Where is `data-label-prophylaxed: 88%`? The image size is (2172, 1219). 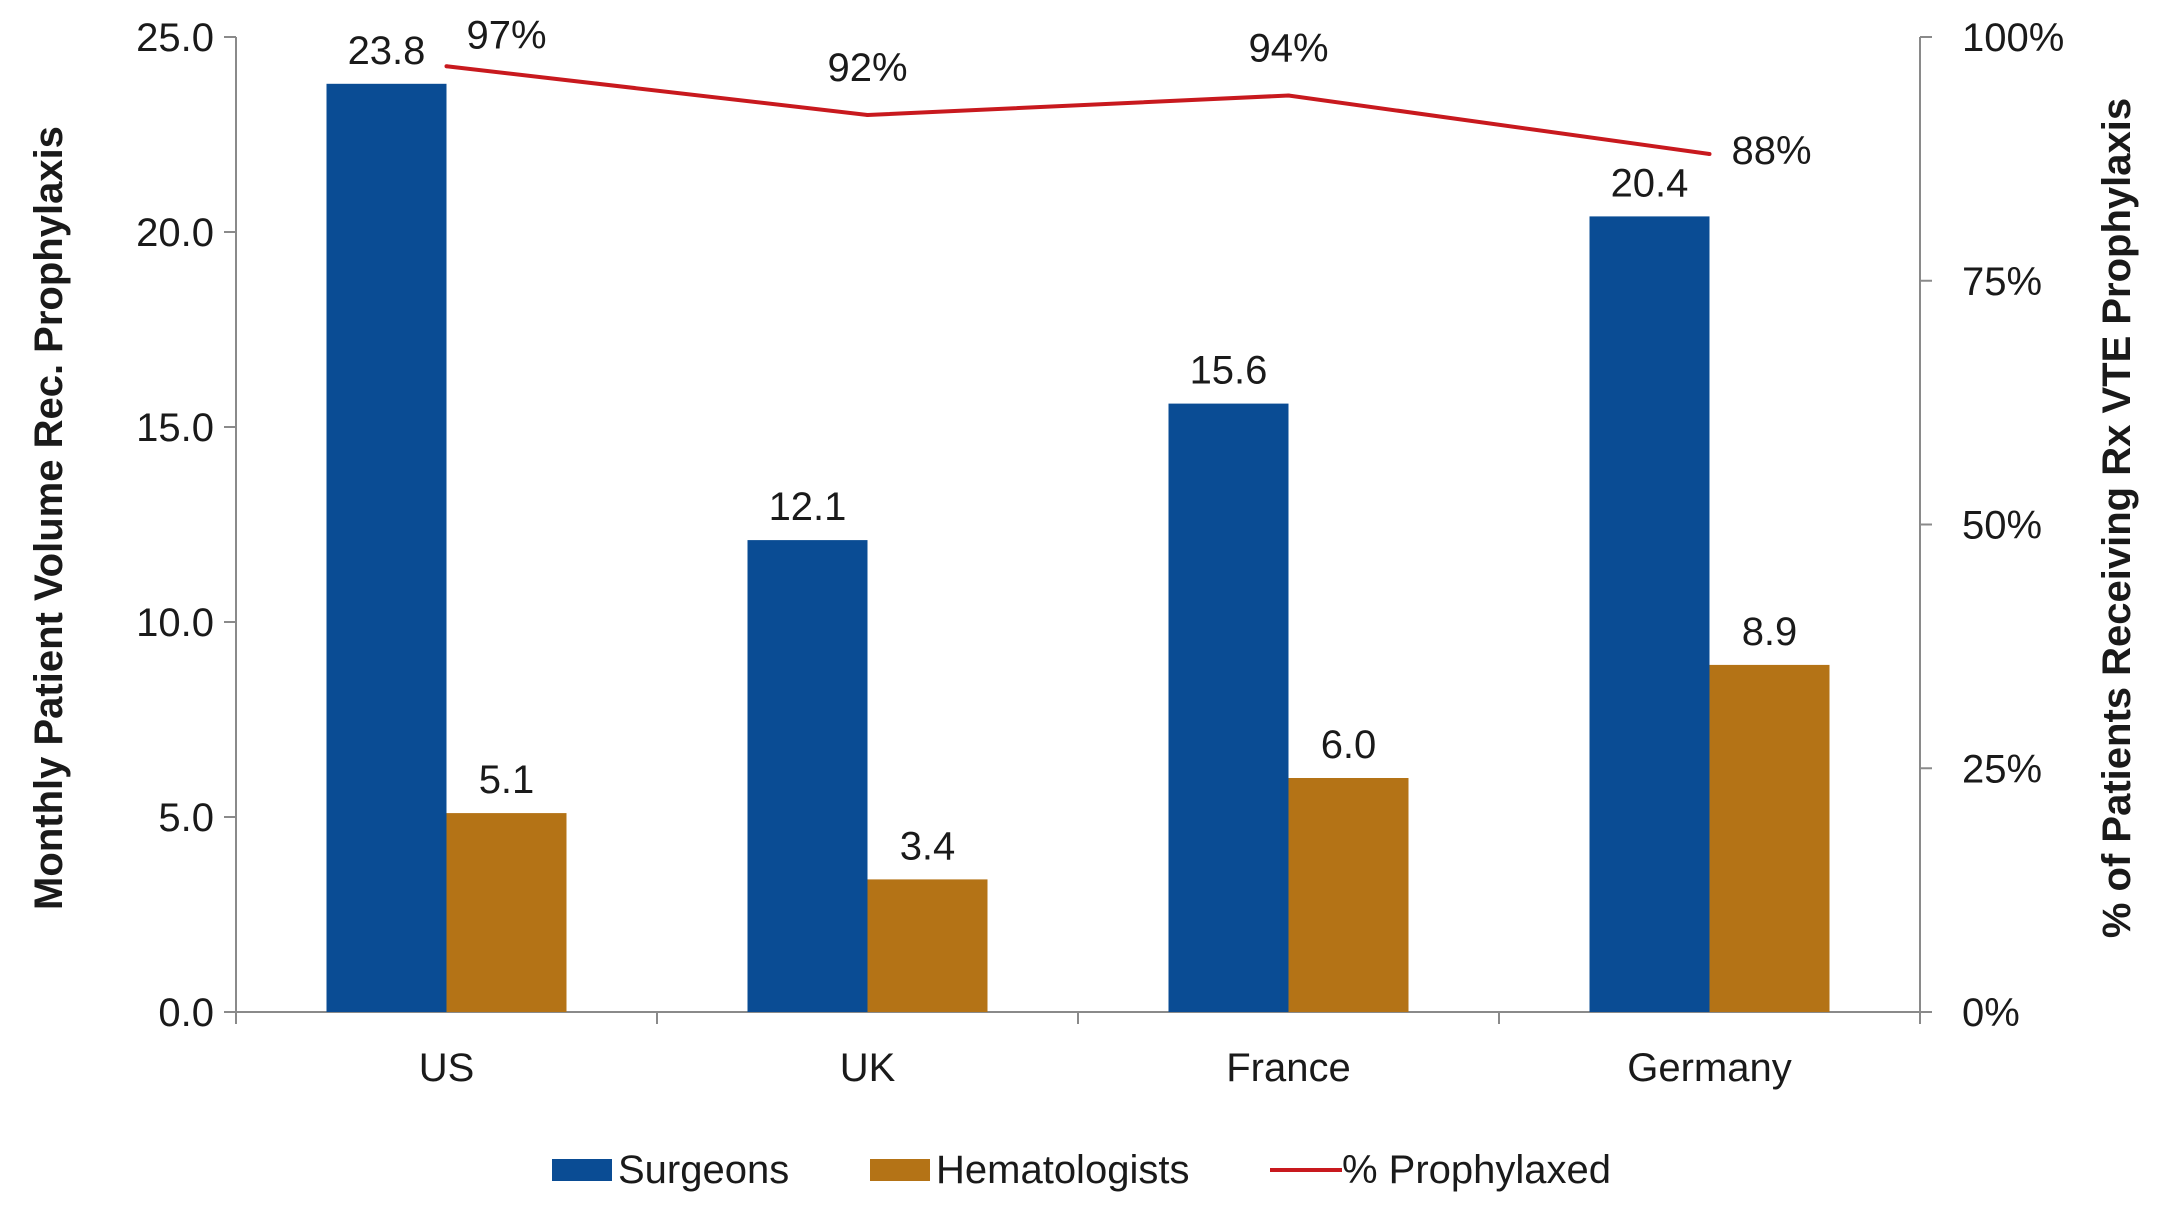
data-label-prophylaxed: 88% is located at coordinates (1771, 151).